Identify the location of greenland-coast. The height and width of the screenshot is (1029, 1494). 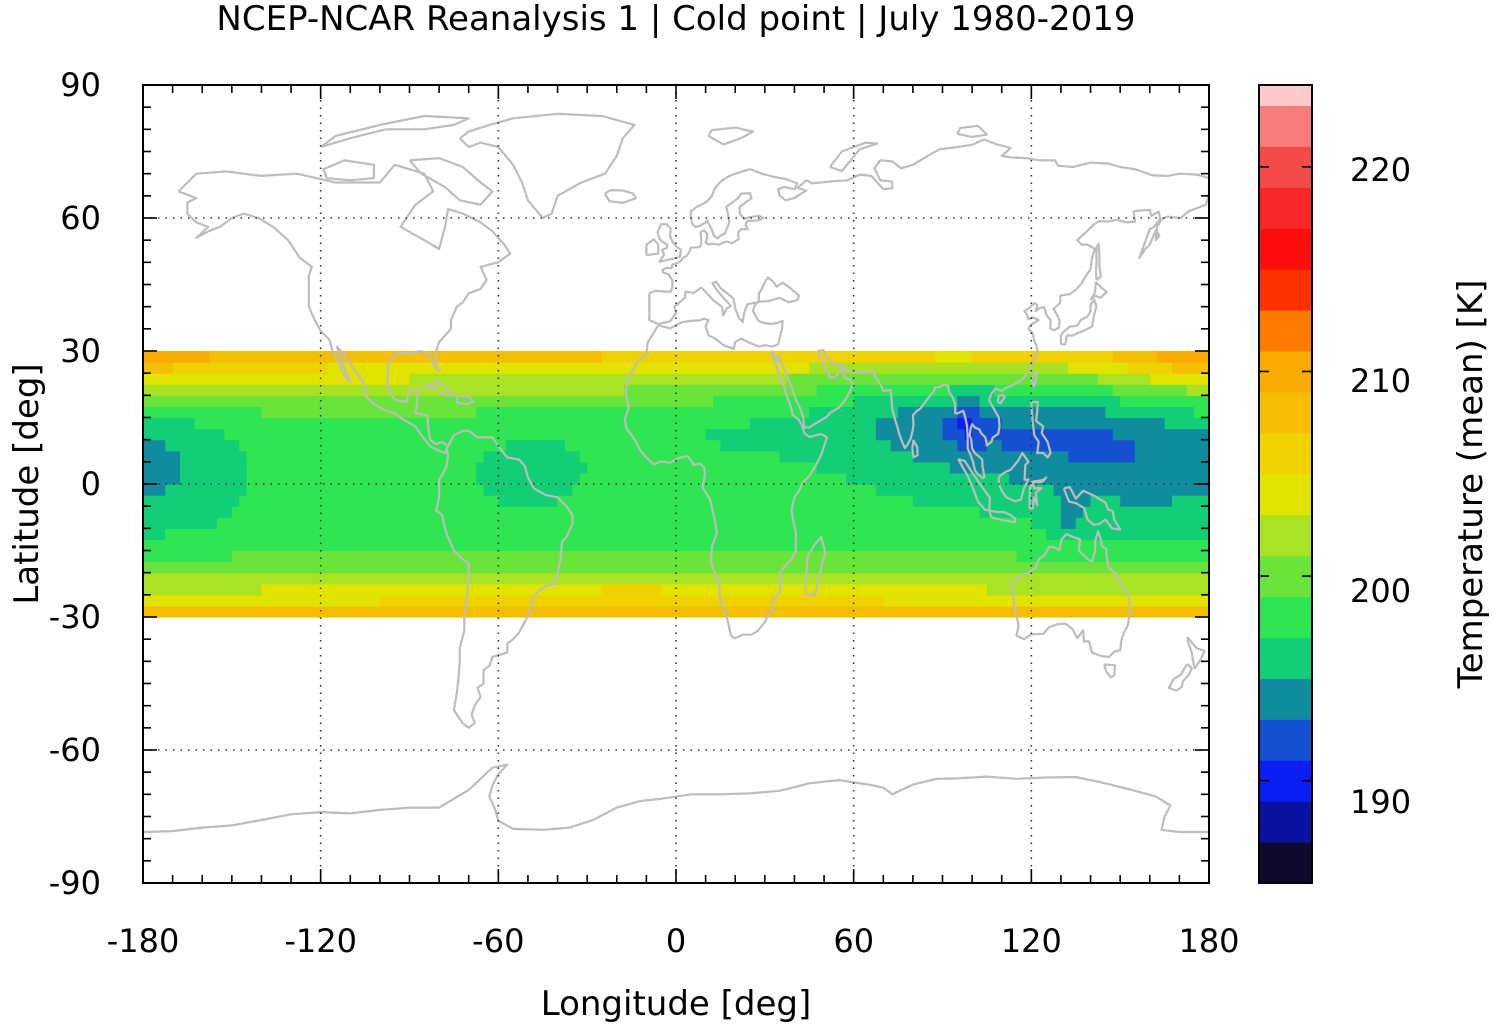
(547, 166).